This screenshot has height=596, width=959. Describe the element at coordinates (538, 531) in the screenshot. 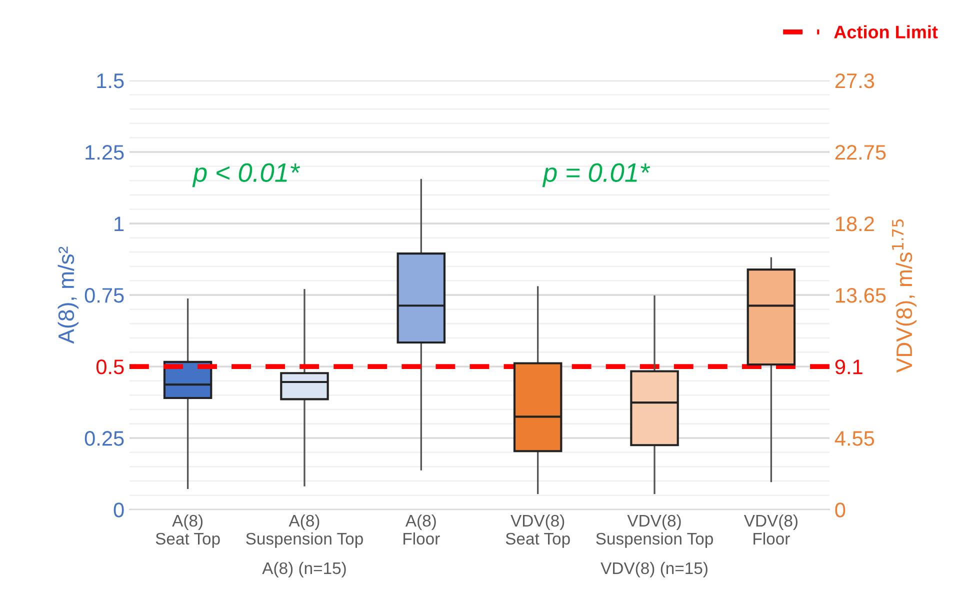

I see `x-tick-label: VDV(8) Seat Top` at that location.